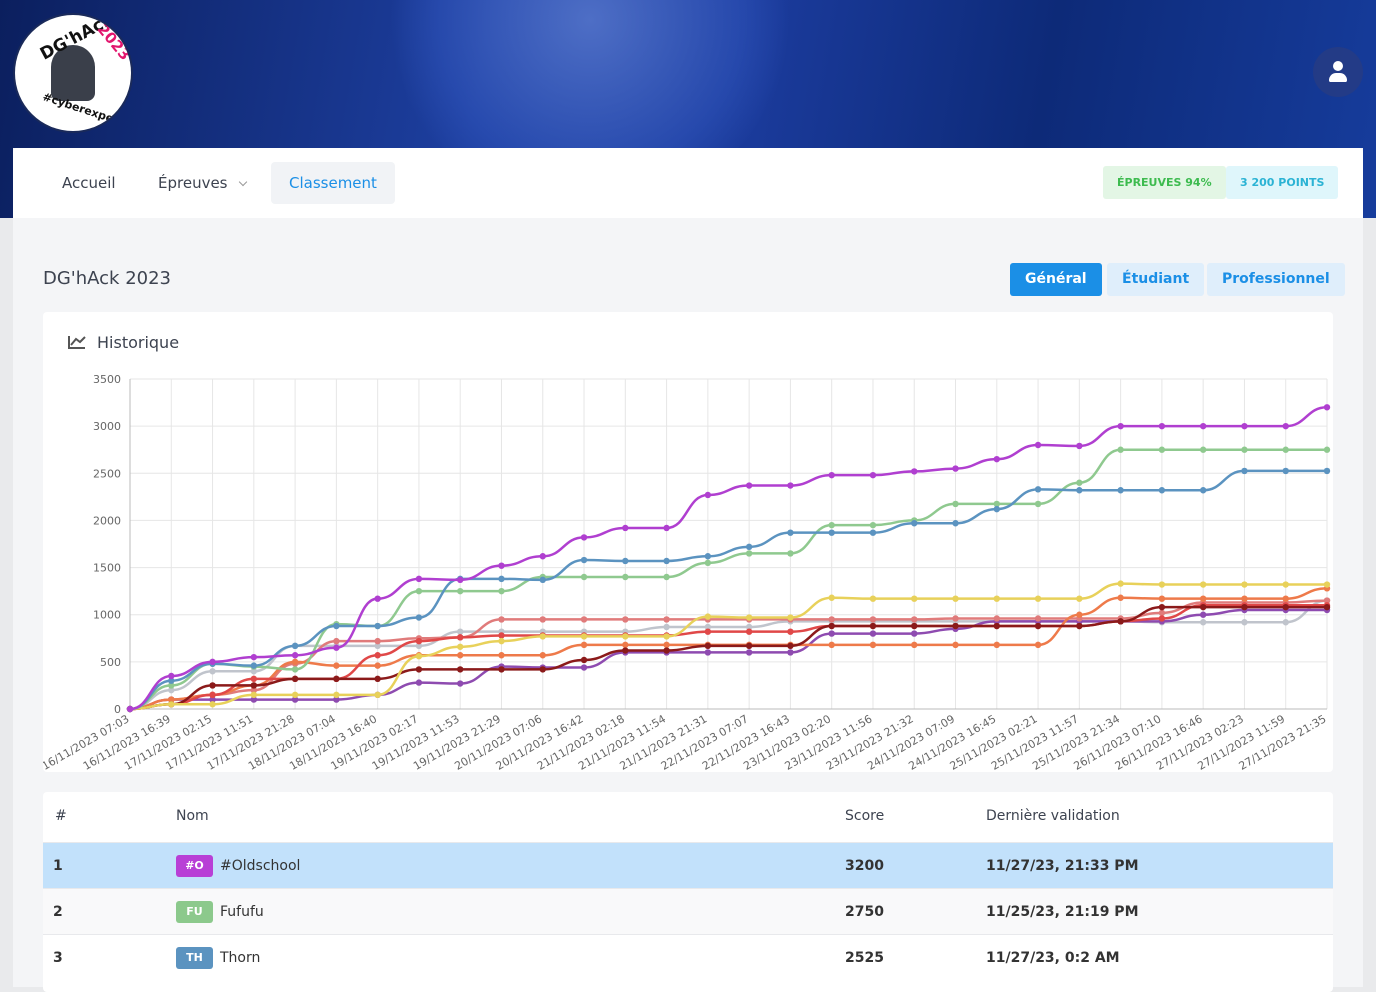  I want to click on rank: 1, so click(58, 866).